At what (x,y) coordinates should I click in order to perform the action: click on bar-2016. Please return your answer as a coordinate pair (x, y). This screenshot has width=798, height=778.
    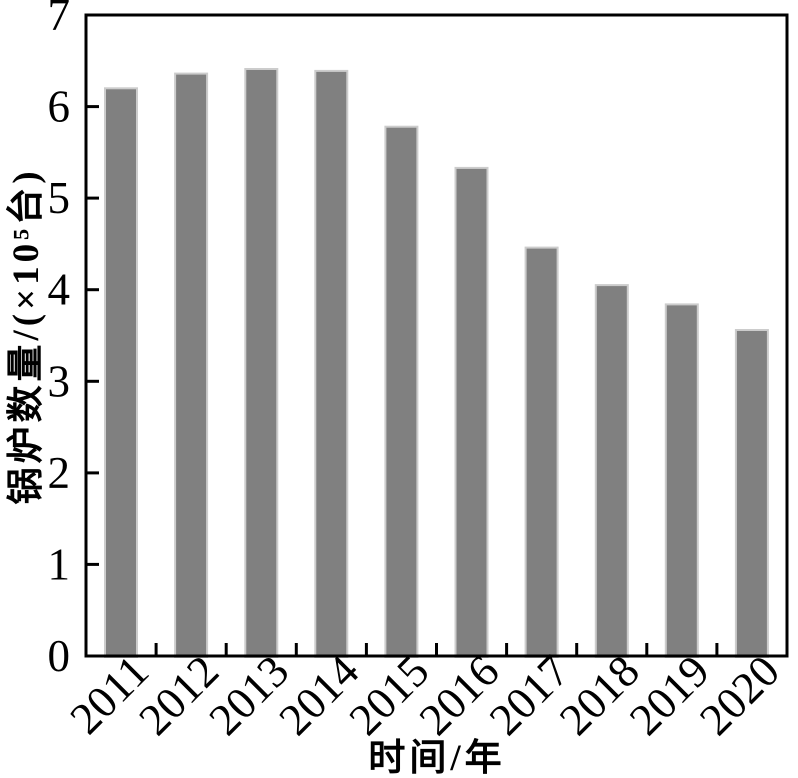
    Looking at the image, I should click on (471, 412).